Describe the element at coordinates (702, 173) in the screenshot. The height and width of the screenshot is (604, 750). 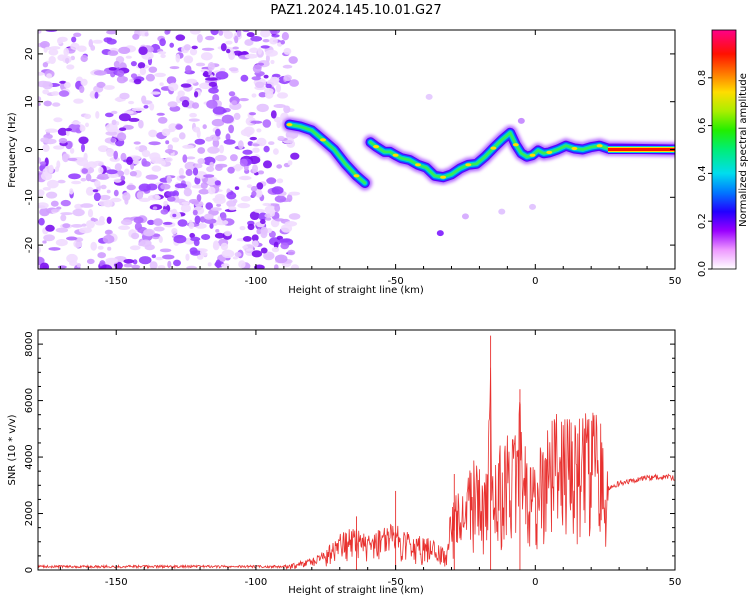
I see `colorbar-tick-label: 0.4` at that location.